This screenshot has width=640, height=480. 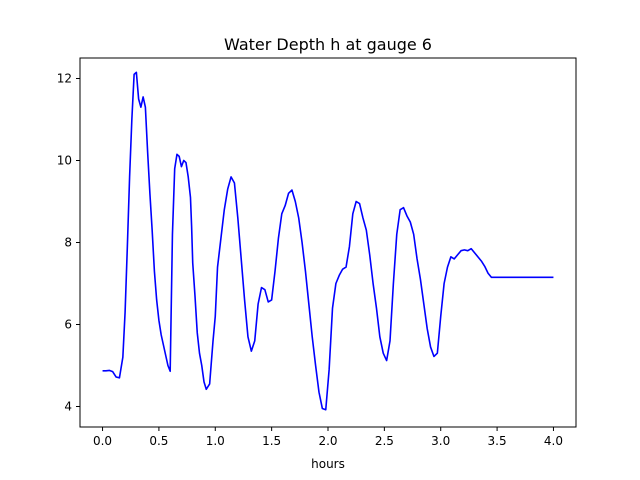 What do you see at coordinates (68, 325) in the screenshot?
I see `y-tick-label: 6` at bounding box center [68, 325].